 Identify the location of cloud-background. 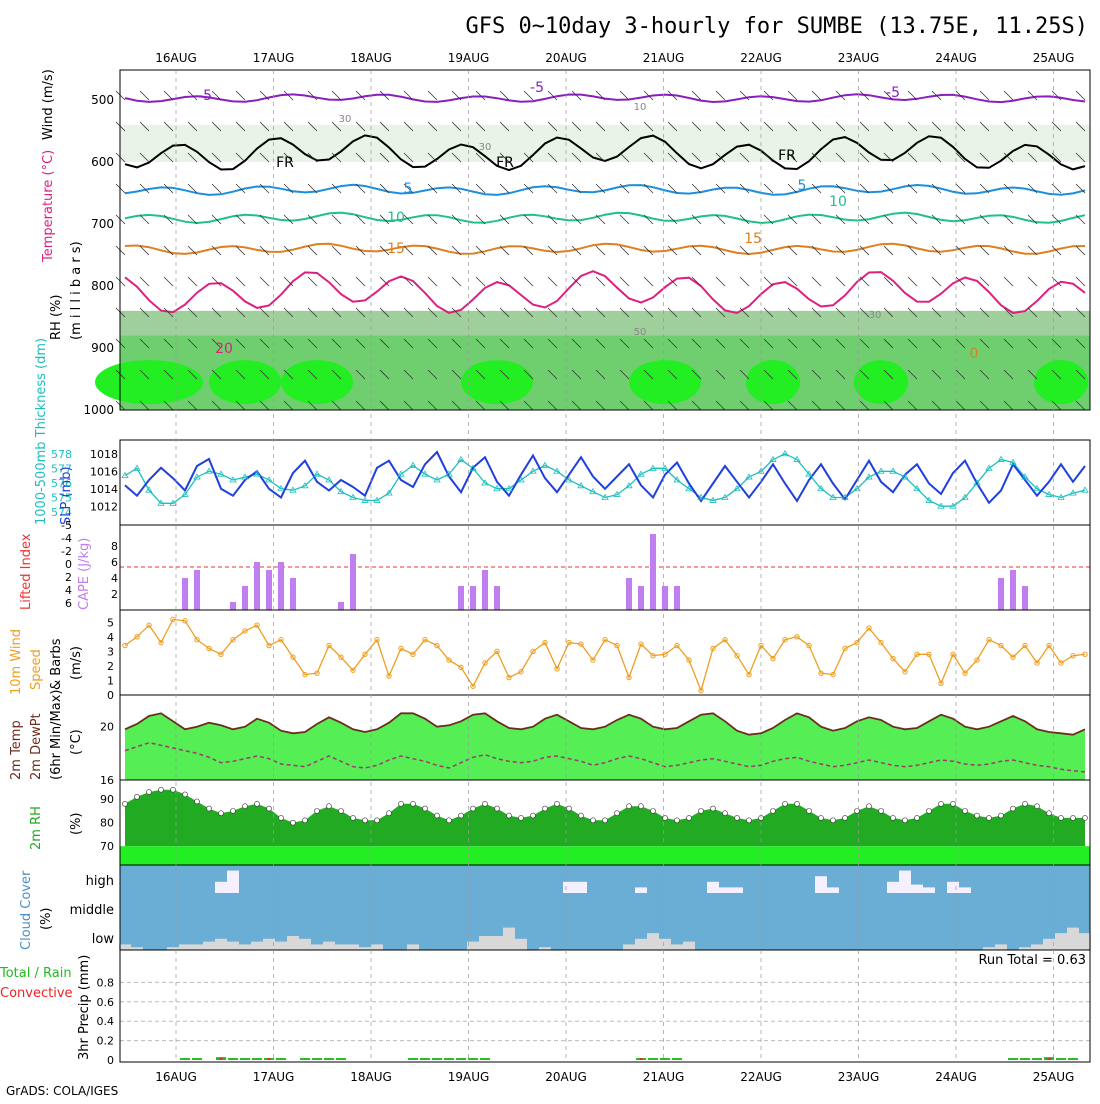
(605, 907).